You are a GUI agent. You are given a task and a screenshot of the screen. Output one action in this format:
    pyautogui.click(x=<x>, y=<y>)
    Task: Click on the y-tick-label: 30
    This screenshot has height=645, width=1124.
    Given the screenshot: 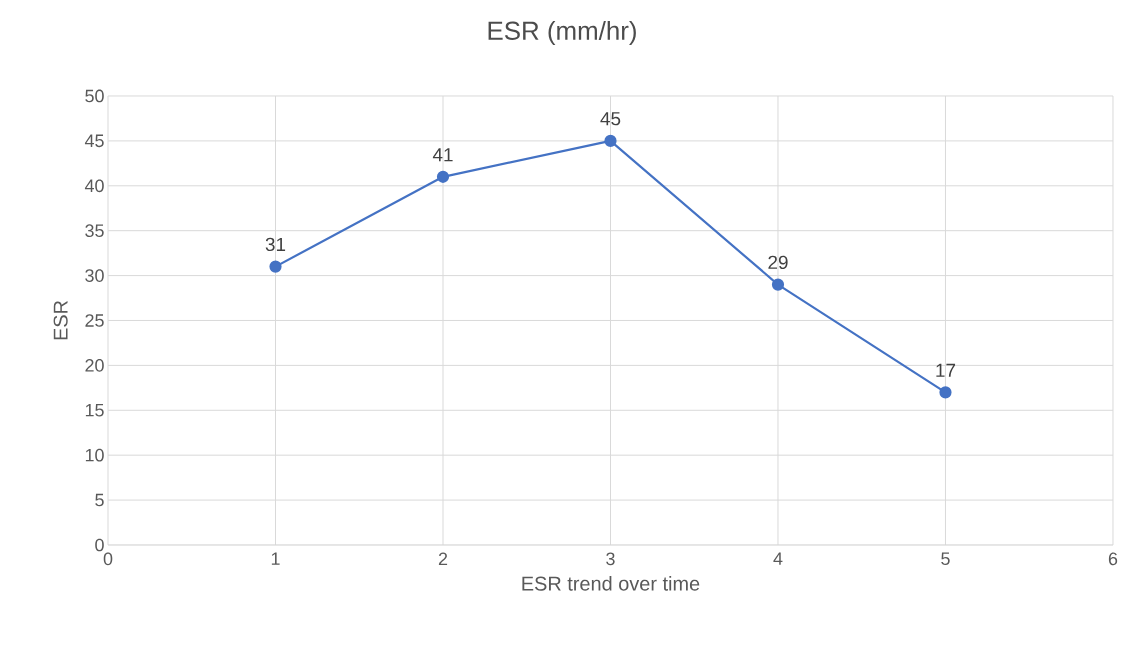 What is the action you would take?
    pyautogui.click(x=94, y=275)
    